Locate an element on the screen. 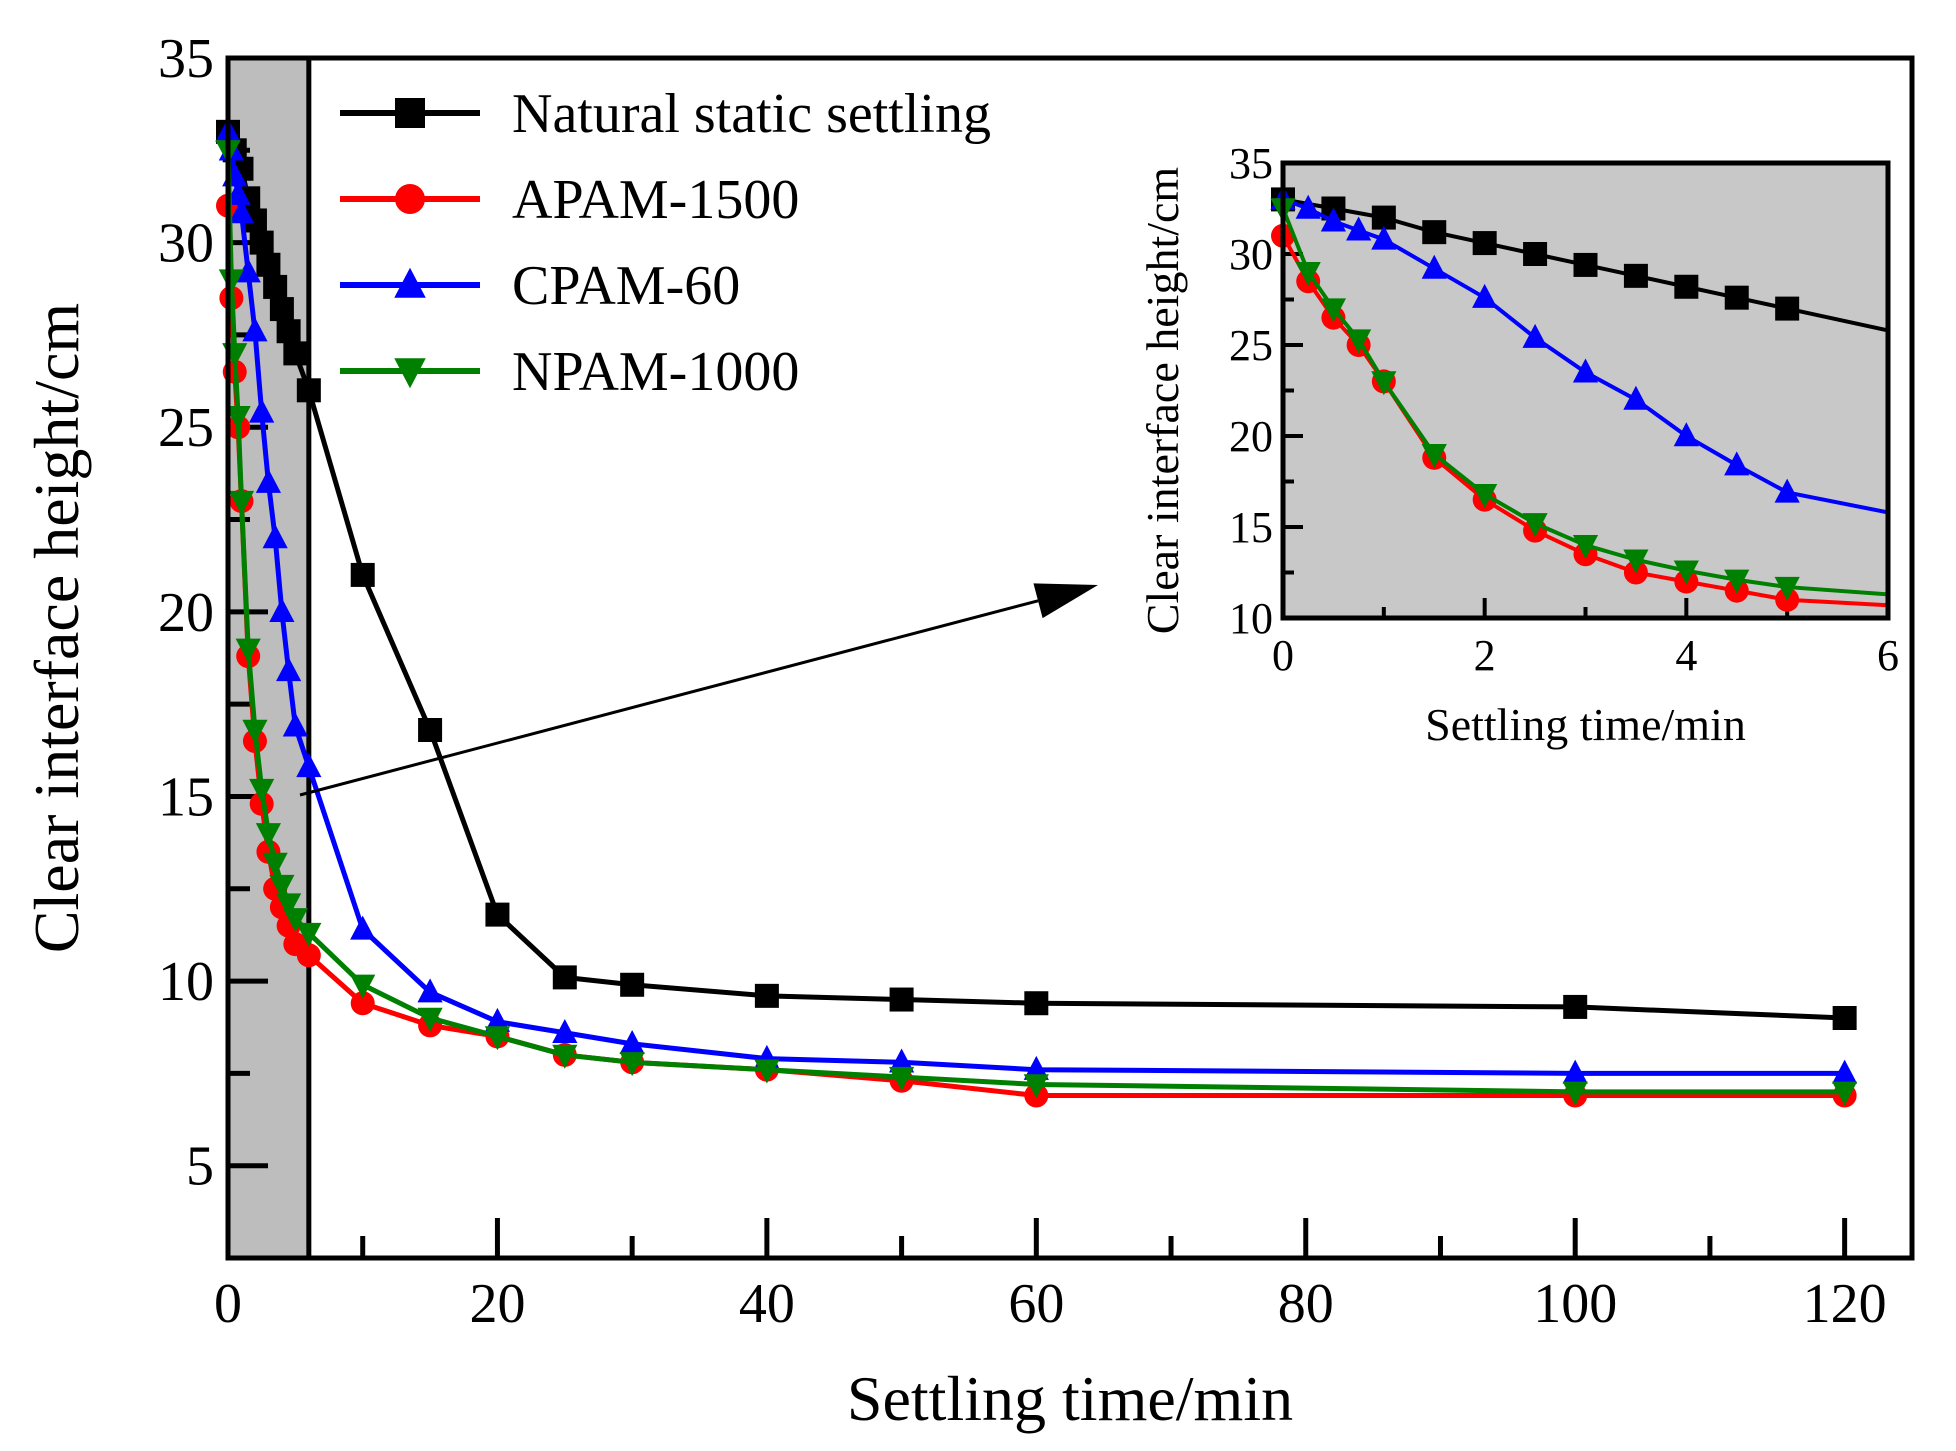 The width and height of the screenshot is (1956, 1451). inset-x-tick-label: 0 is located at coordinates (1283, 655).